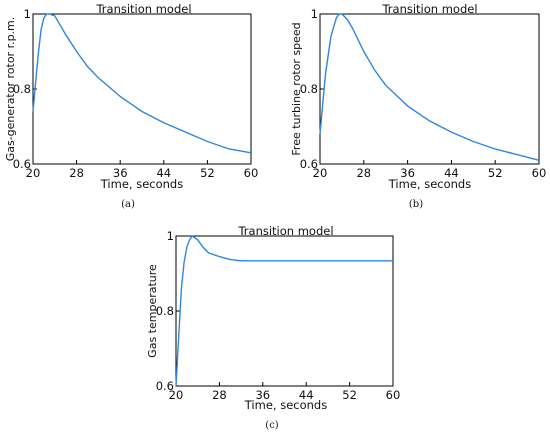 This screenshot has height=435, width=550. I want to click on panel-c-x-tick-label: 28, so click(219, 395).